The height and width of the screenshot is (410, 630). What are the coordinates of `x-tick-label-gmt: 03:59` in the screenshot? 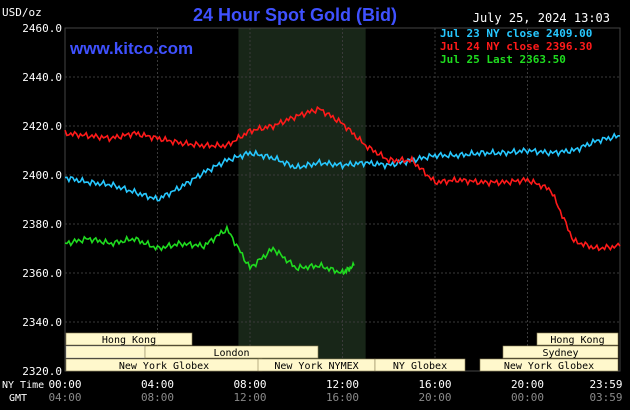 It's located at (605, 397).